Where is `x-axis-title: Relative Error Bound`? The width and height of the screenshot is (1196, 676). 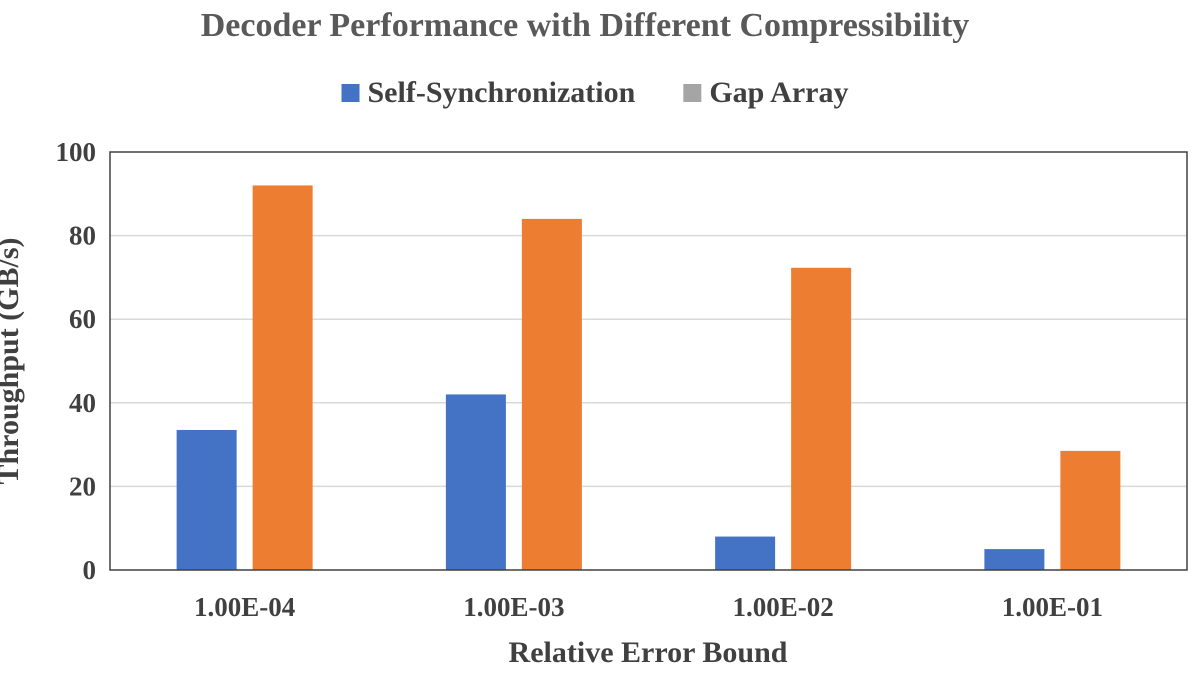 x-axis-title: Relative Error Bound is located at coordinates (648, 652).